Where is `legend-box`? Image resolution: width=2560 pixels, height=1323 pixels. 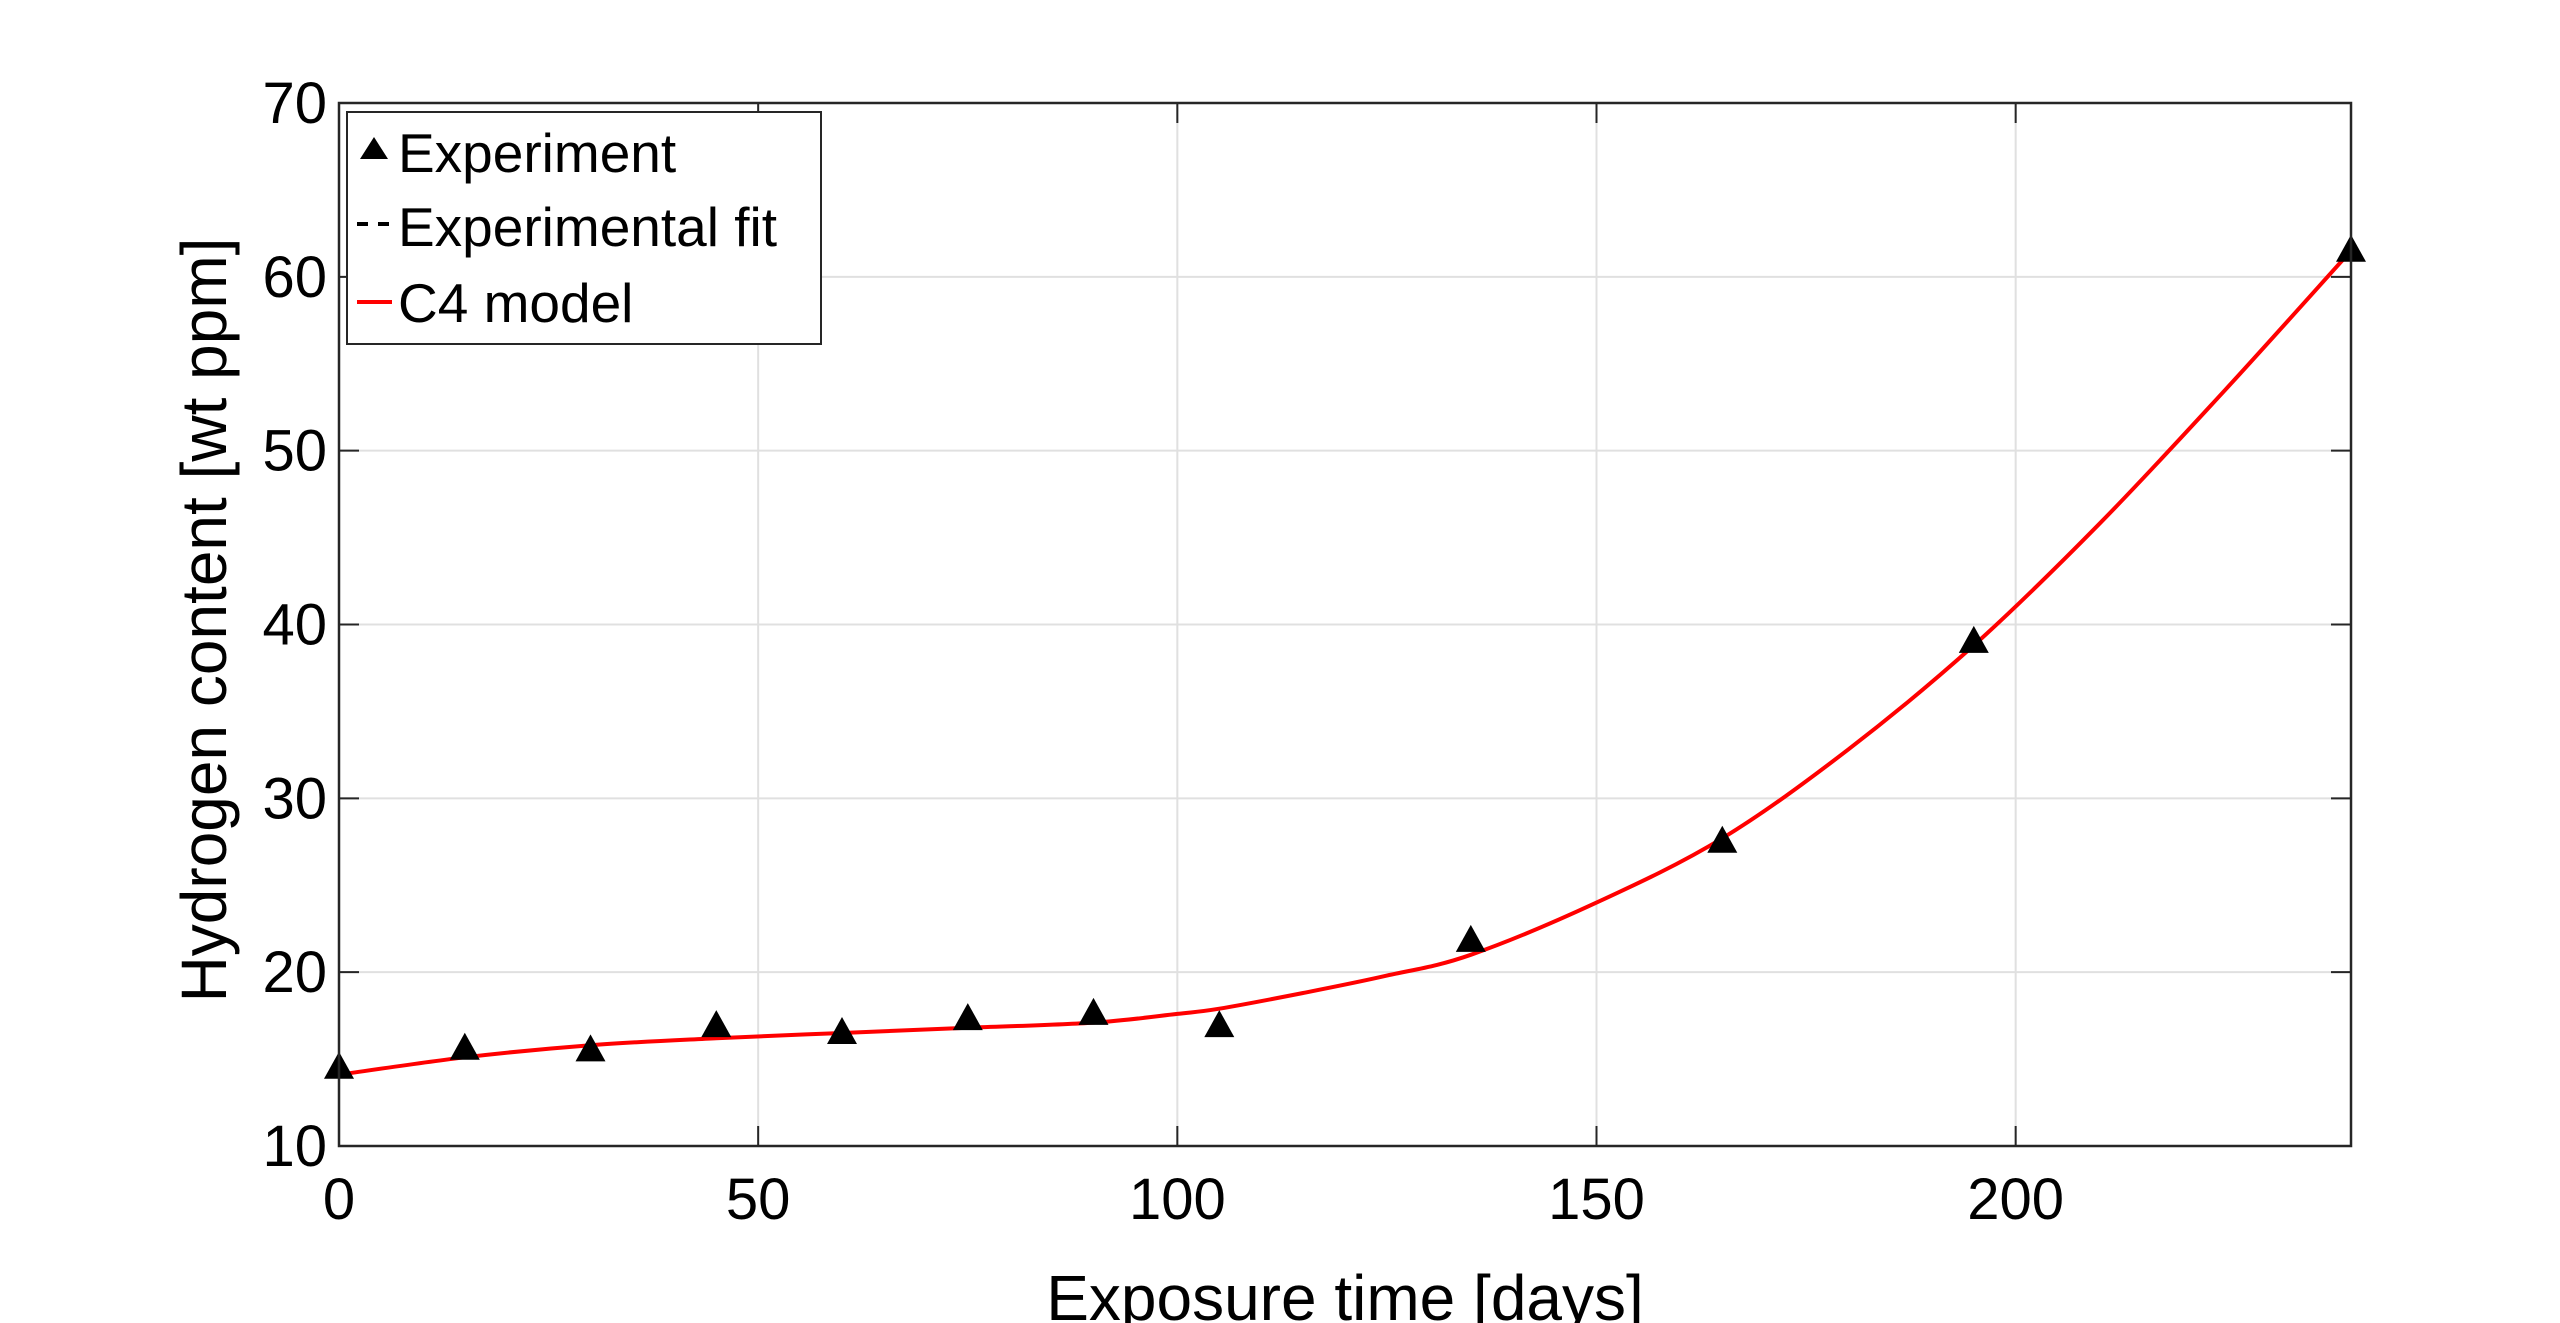
legend-box is located at coordinates (584, 228).